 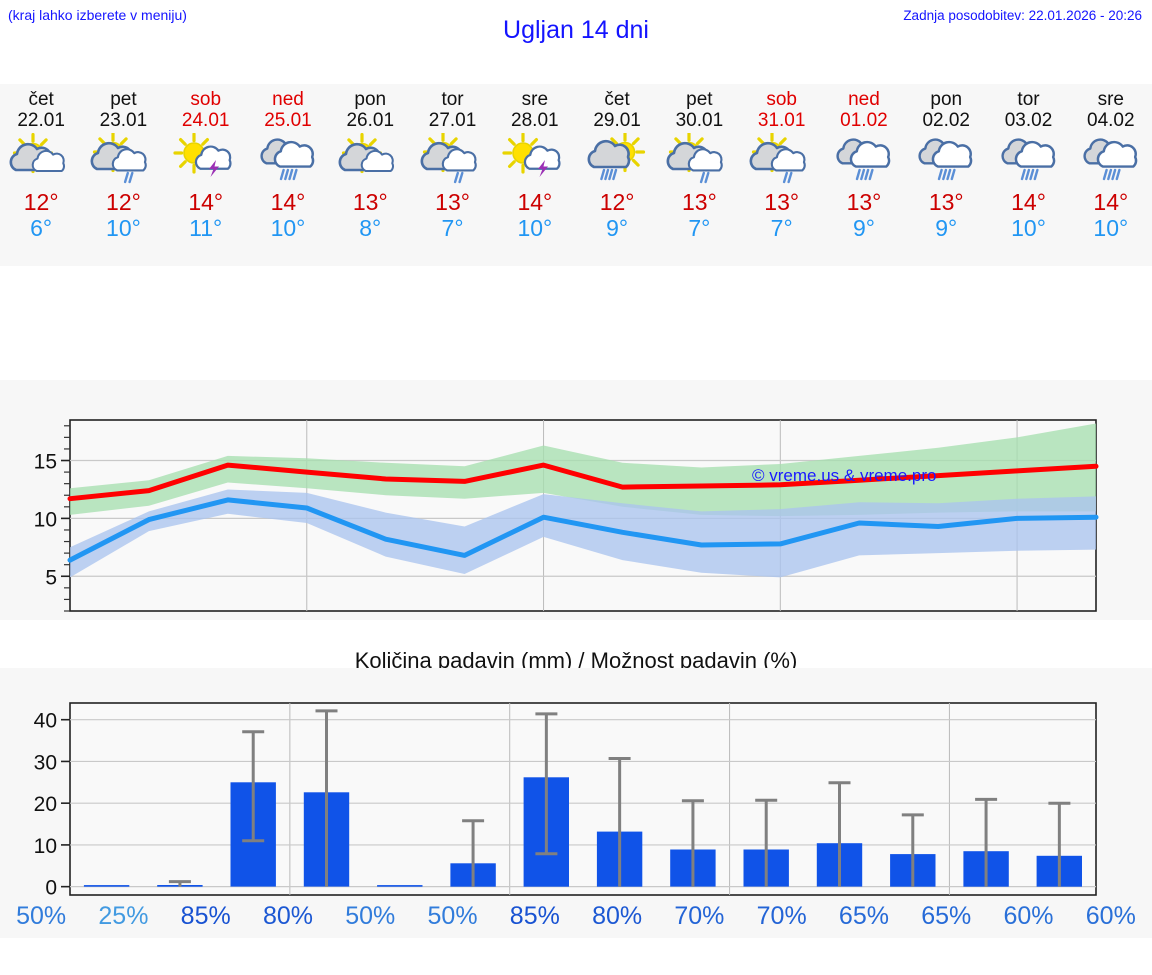 I want to click on day-cell: ned 25.01 14° 10°, so click(x=288, y=175).